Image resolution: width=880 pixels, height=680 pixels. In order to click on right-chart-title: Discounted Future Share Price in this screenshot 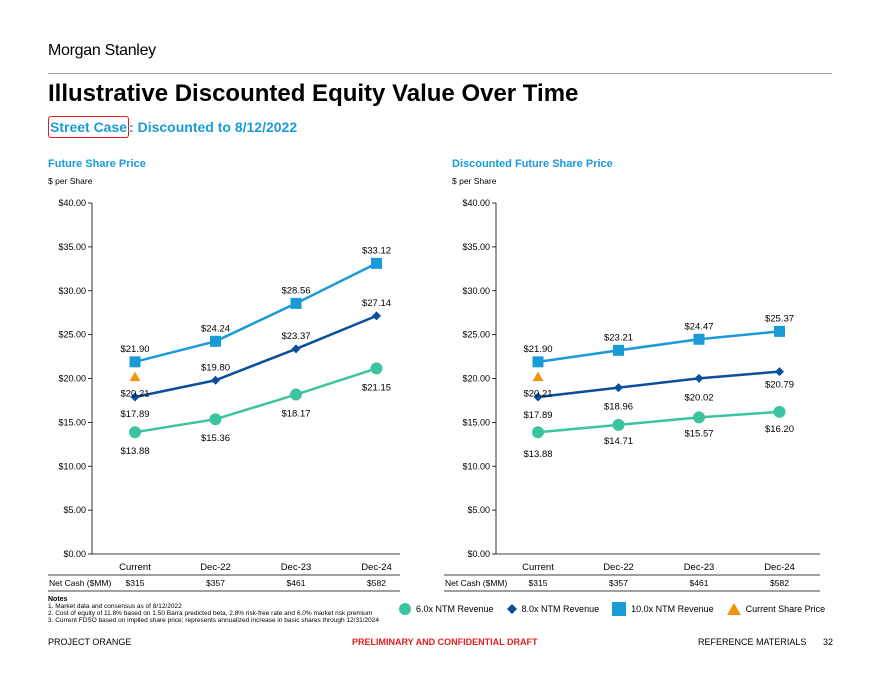, I will do `click(532, 164)`.